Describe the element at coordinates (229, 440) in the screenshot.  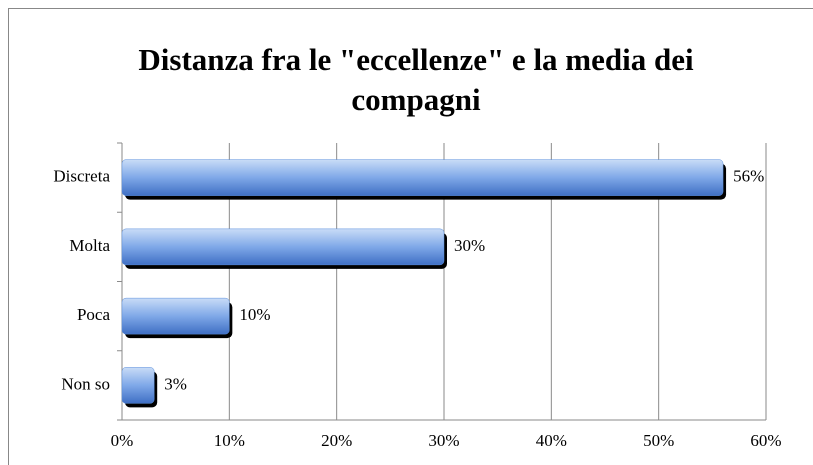
I see `x-tick-label: 10%` at that location.